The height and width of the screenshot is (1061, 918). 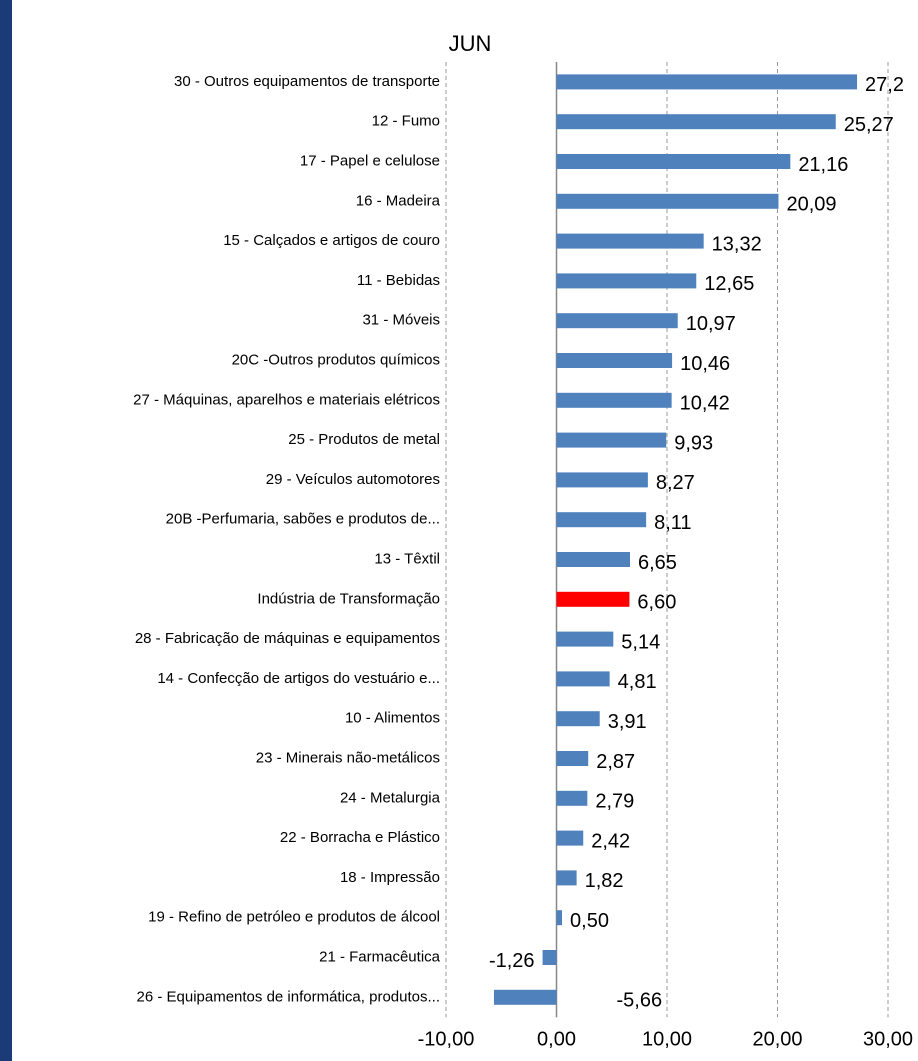 What do you see at coordinates (610, 841) in the screenshot?
I see `value-label: 2,42` at bounding box center [610, 841].